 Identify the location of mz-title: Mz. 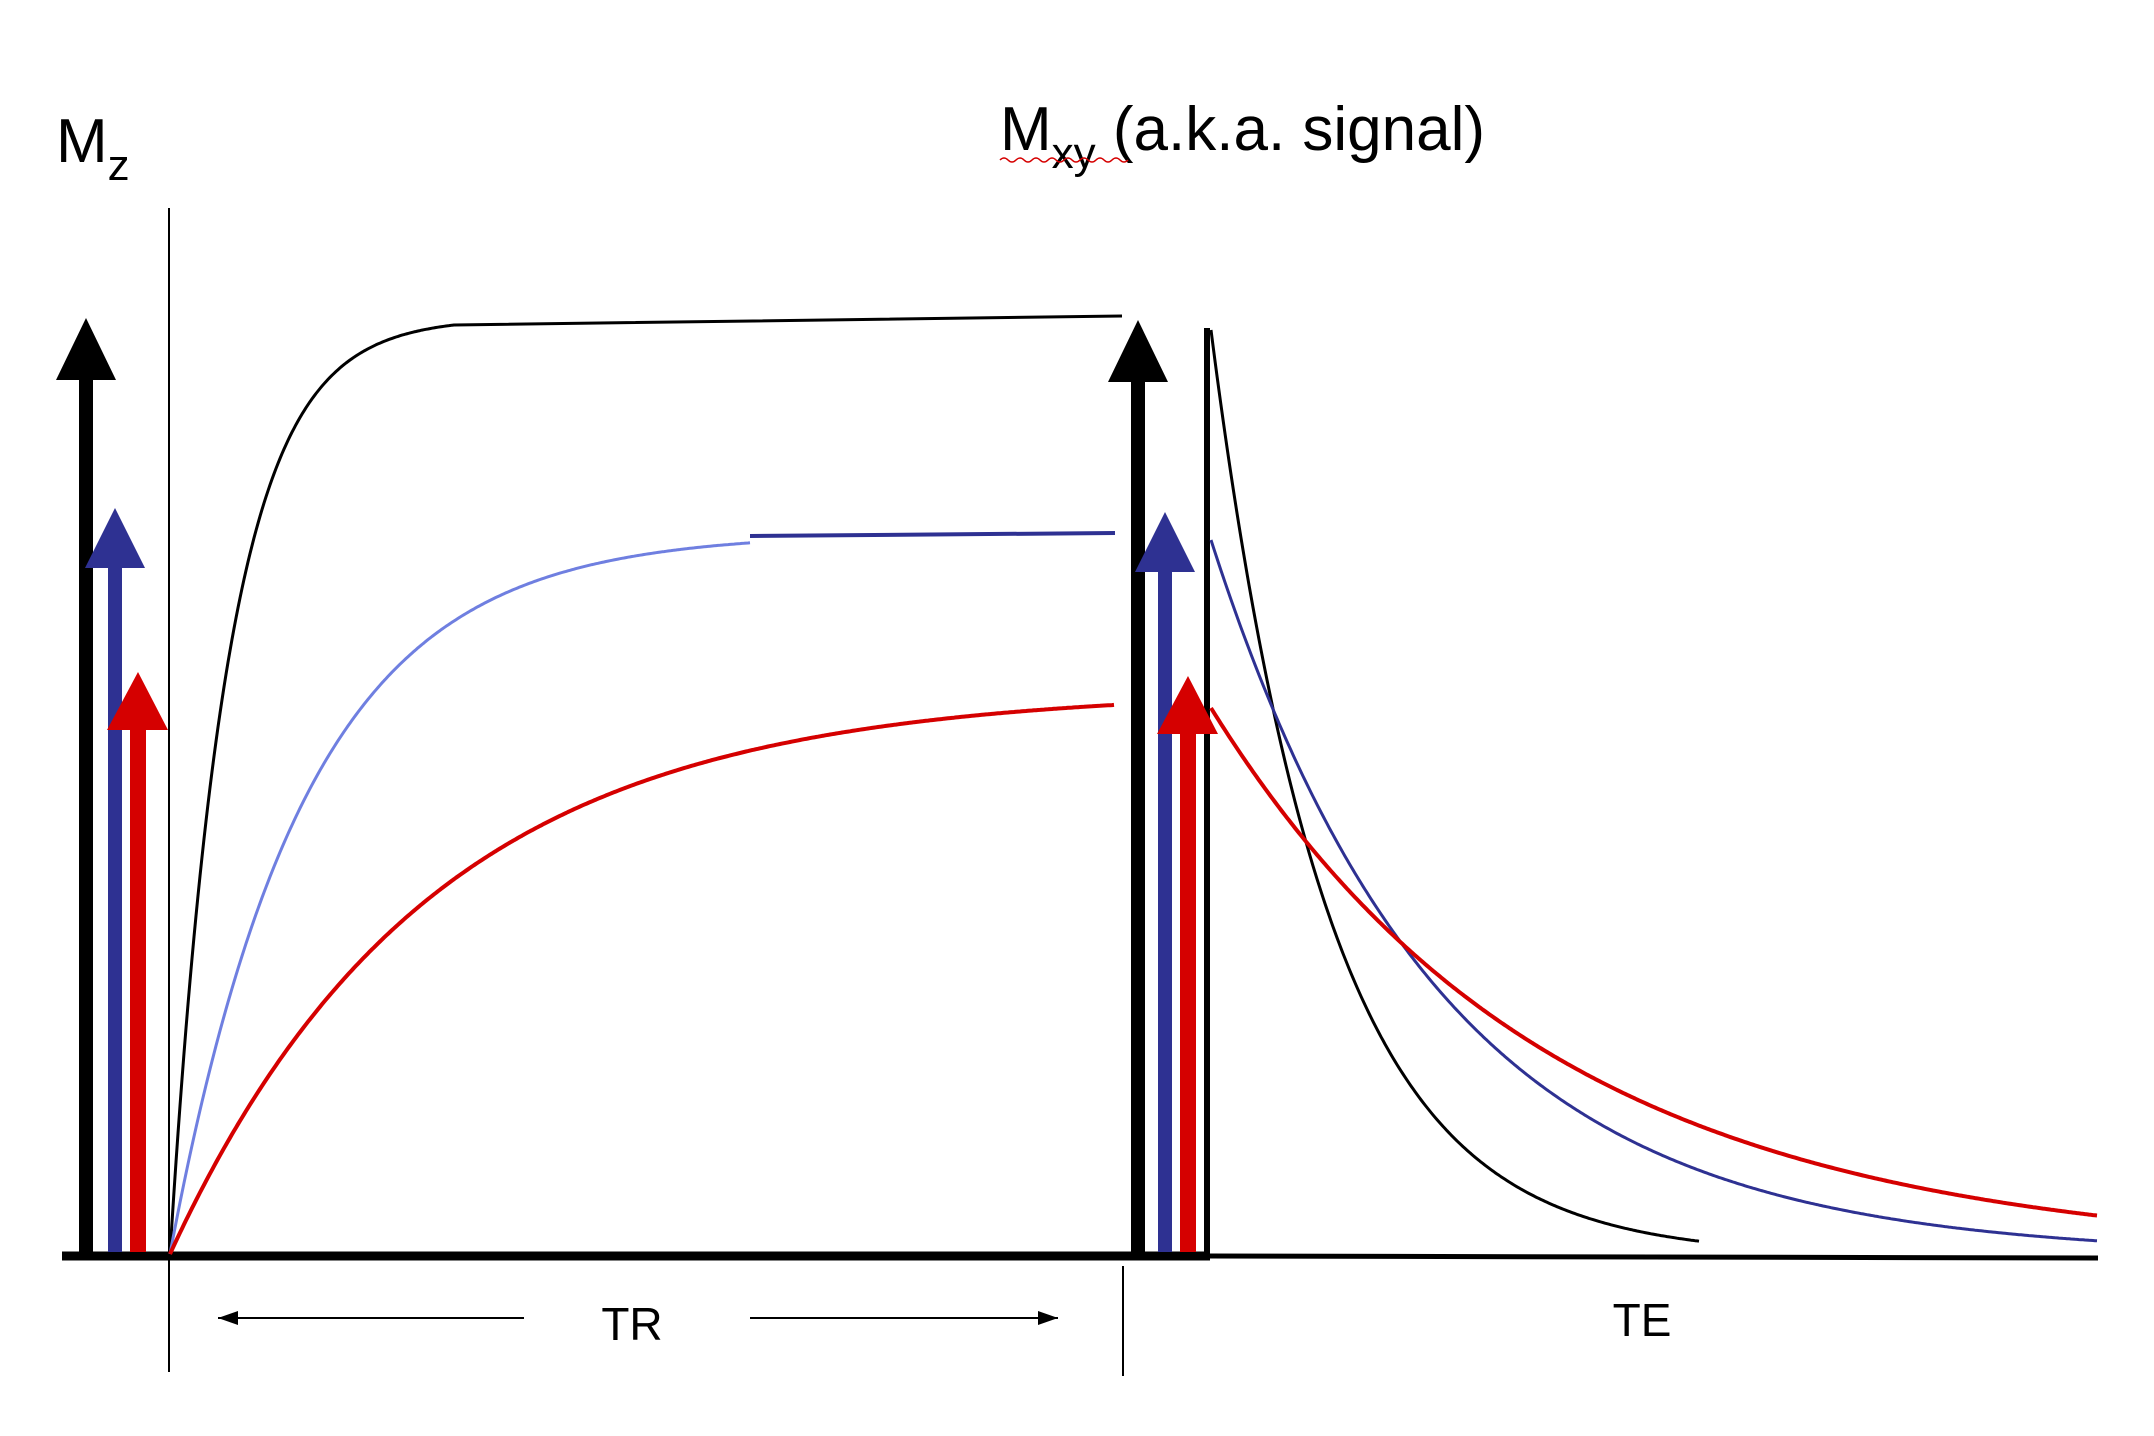
(93, 148).